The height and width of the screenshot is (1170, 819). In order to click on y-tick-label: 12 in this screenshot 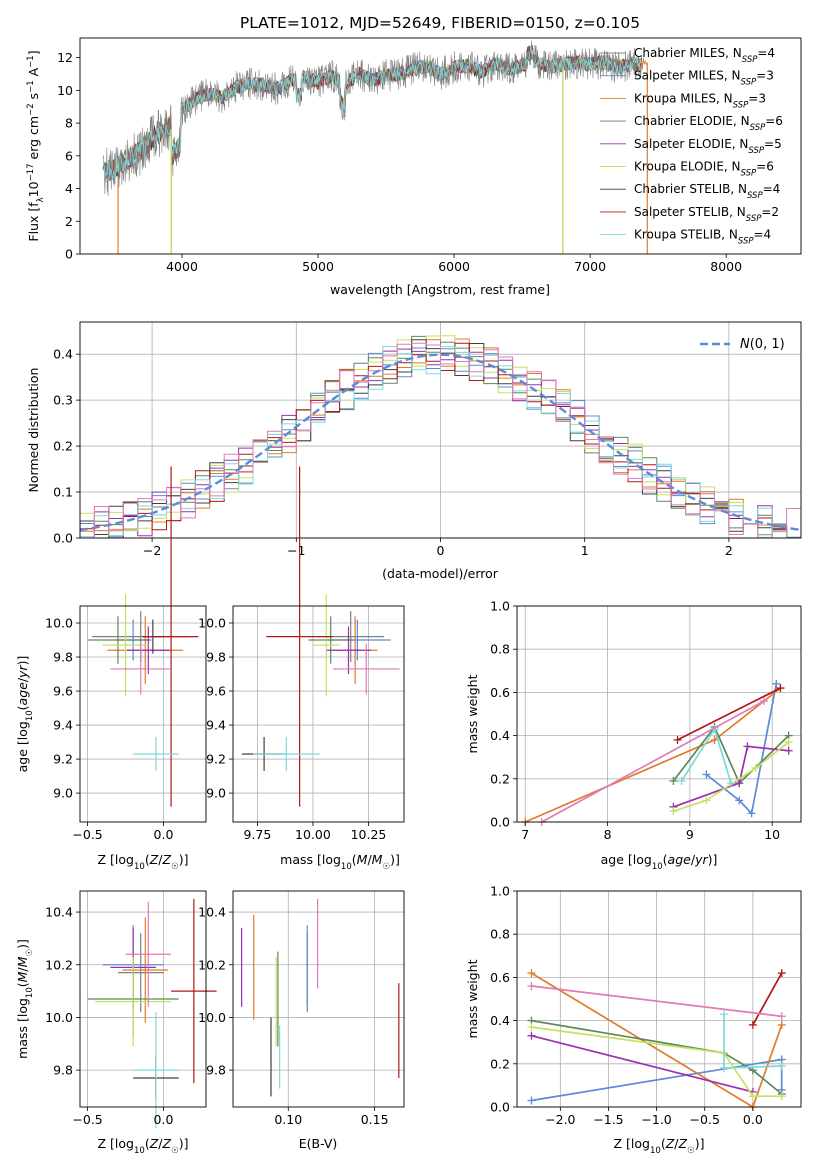, I will do `click(65, 57)`.